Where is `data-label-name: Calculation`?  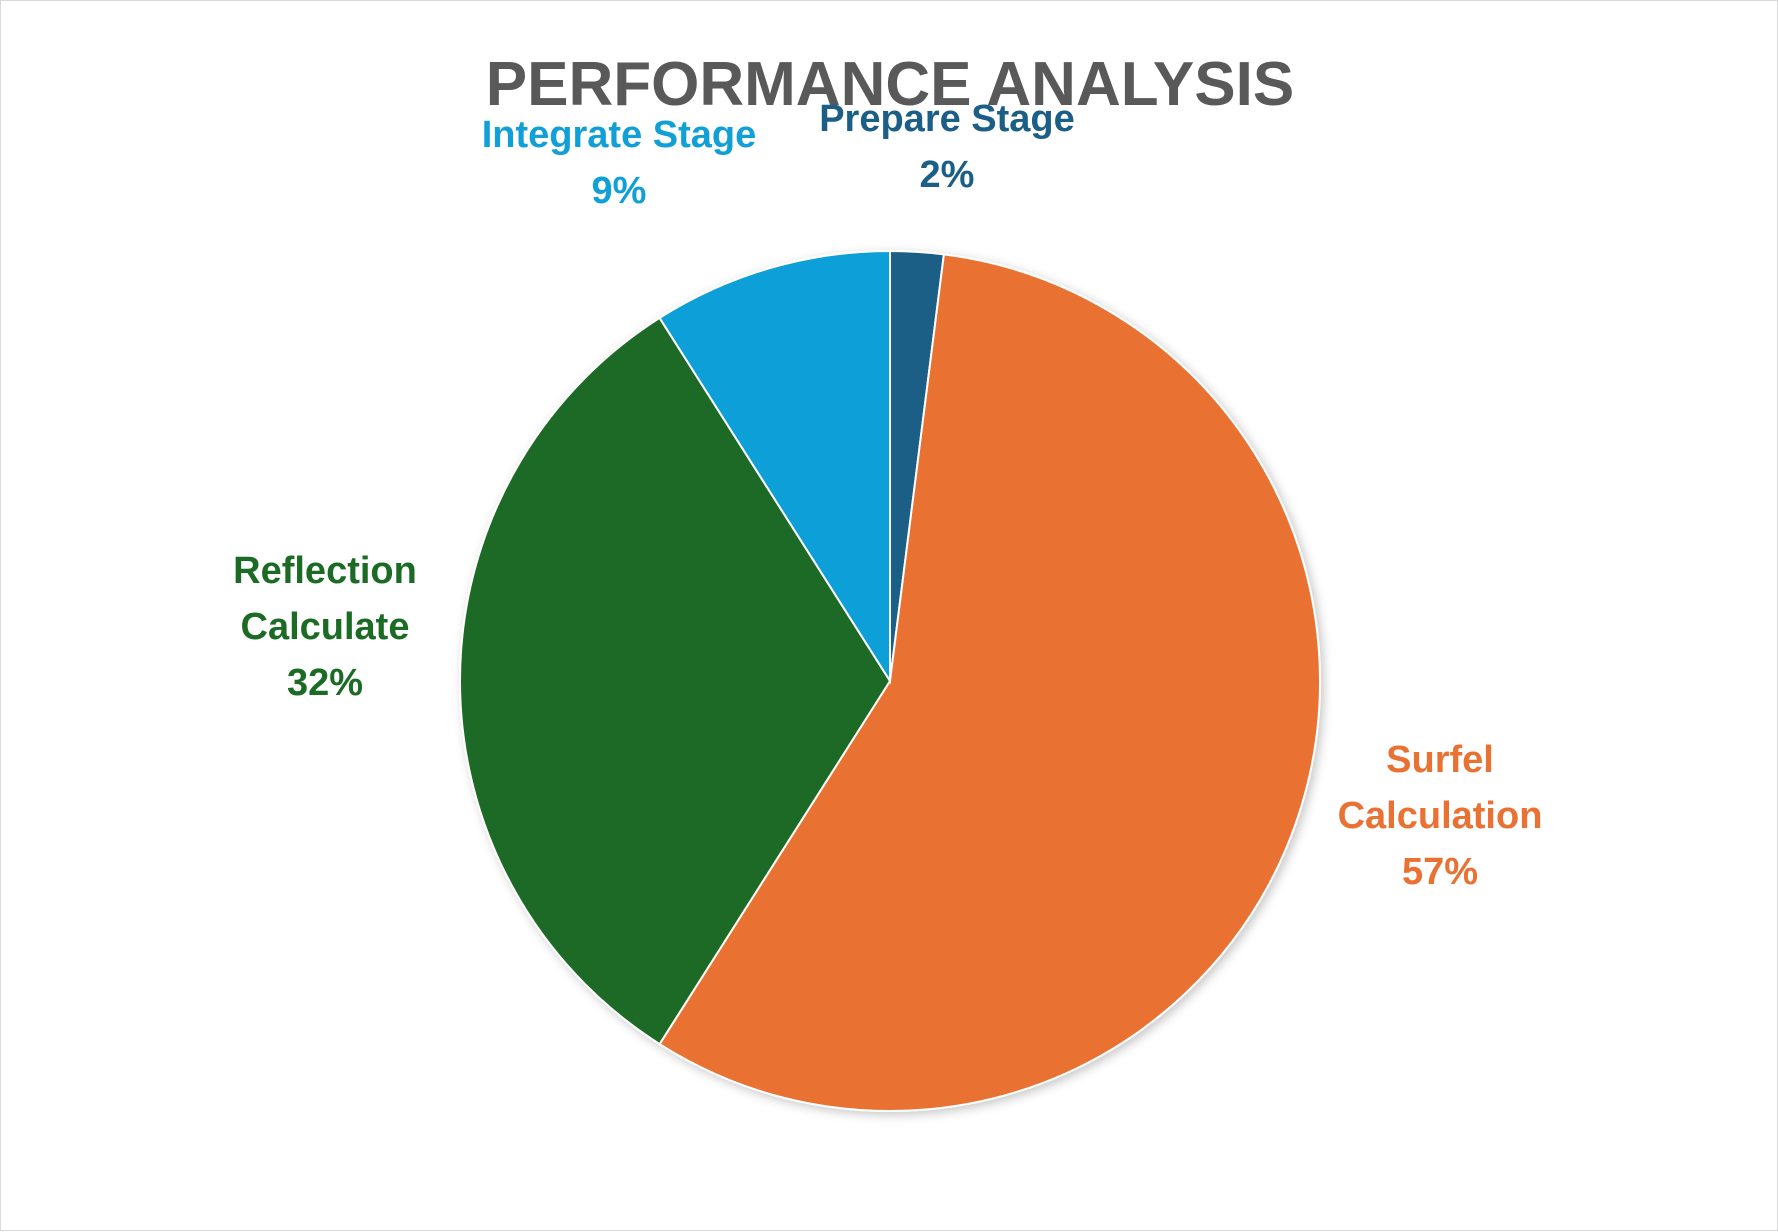
data-label-name: Calculation is located at coordinates (1440, 816).